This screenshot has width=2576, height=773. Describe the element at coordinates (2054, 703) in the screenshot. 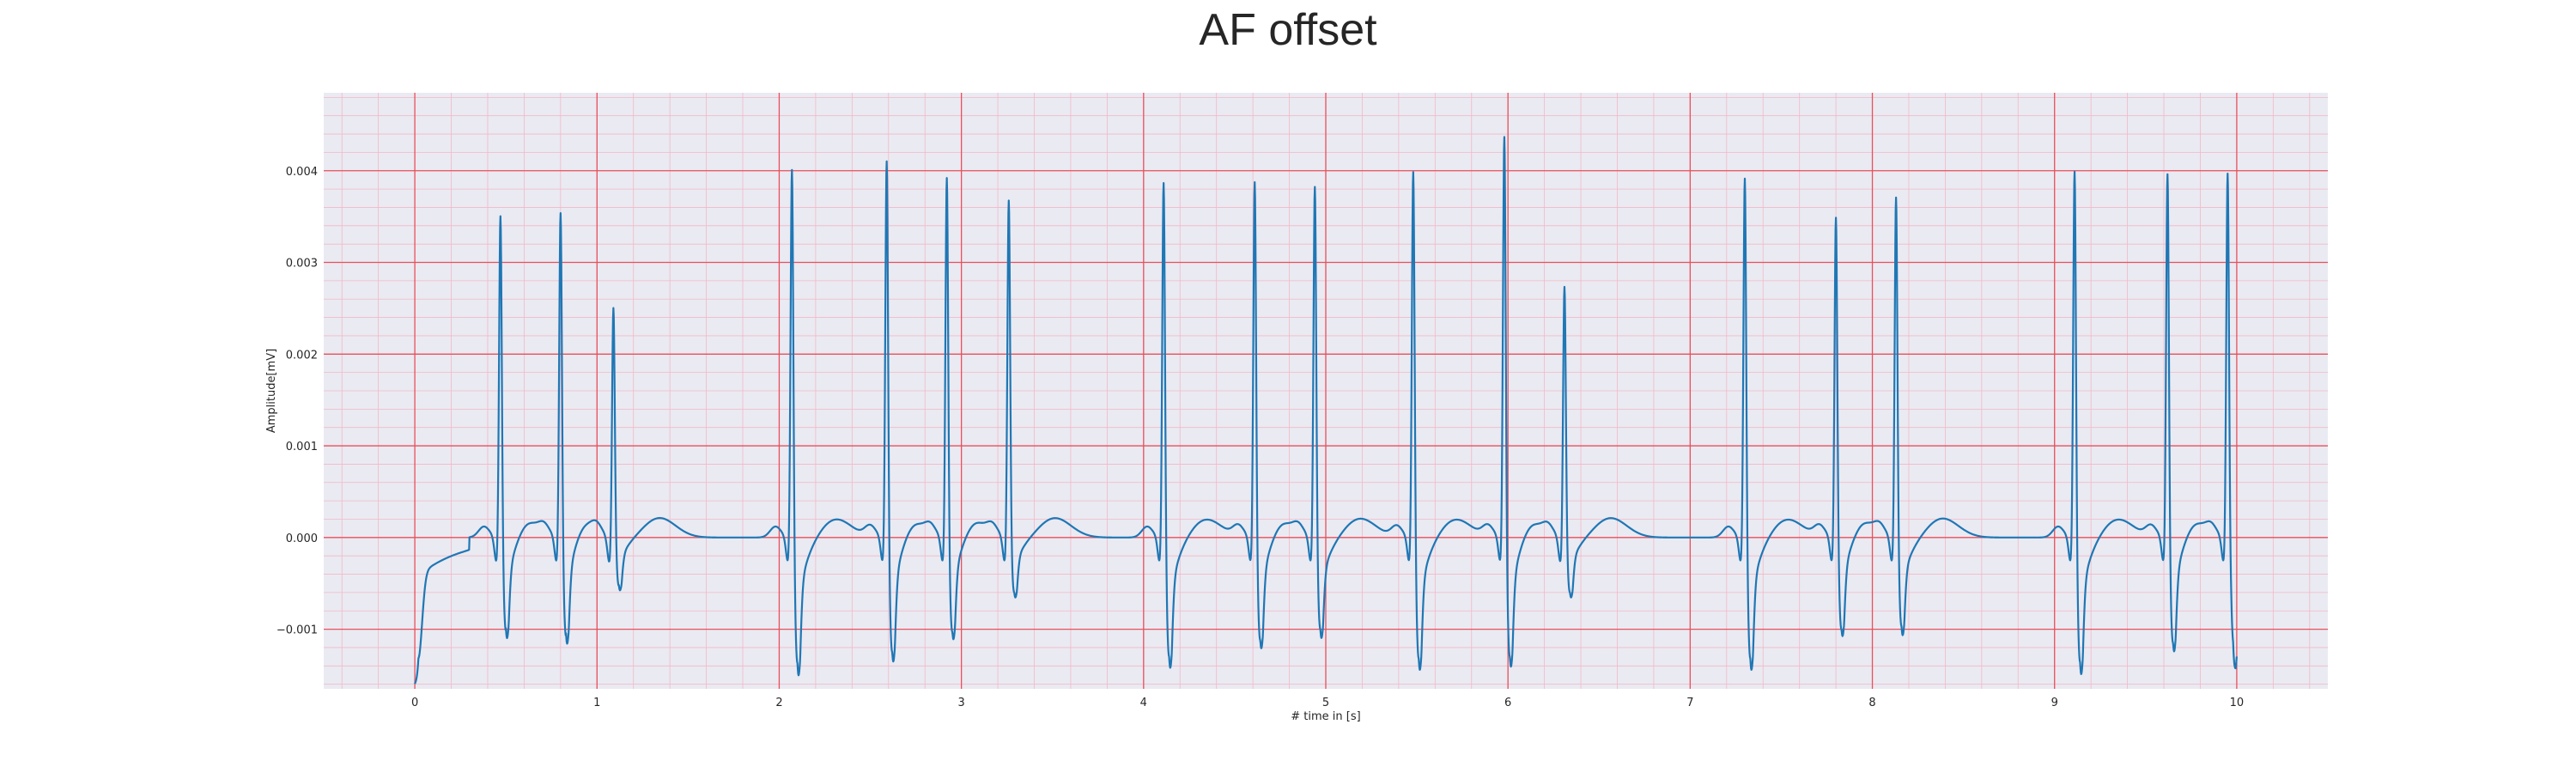

I see `x-tick-label: 9` at that location.